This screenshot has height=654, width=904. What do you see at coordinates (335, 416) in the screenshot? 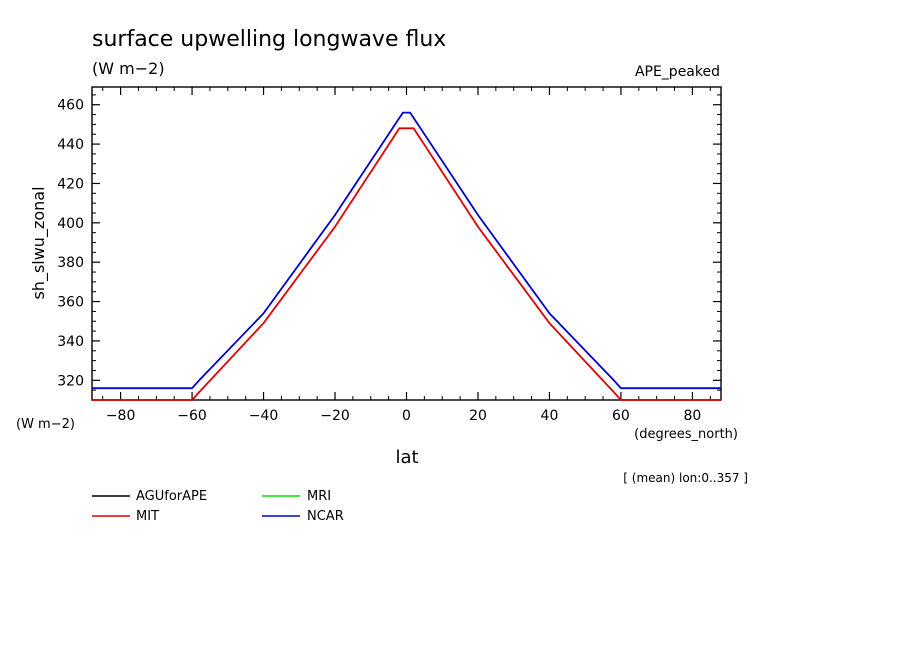
I see `x-tick-label: −20` at bounding box center [335, 416].